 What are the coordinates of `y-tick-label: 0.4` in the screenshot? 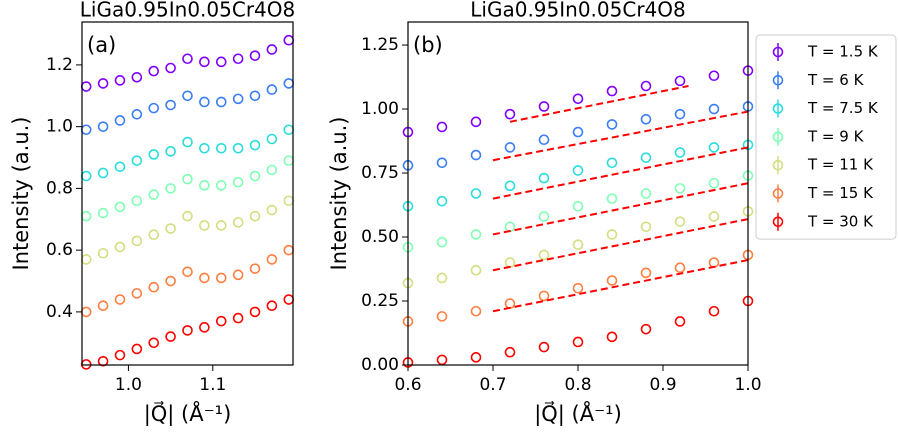 It's located at (59, 312).